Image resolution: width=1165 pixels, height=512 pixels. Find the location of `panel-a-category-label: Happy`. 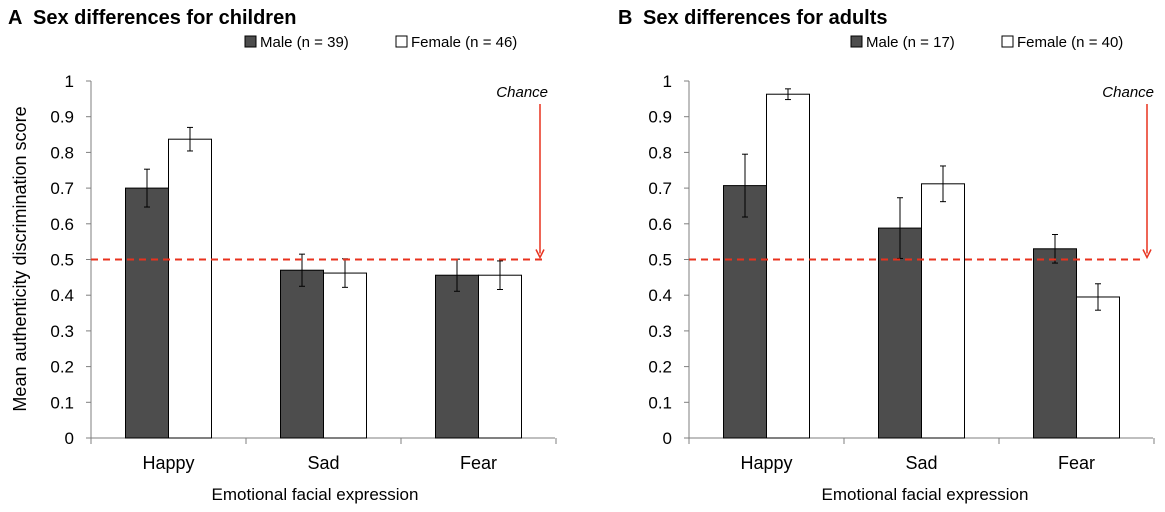

panel-a-category-label: Happy is located at coordinates (168, 463).